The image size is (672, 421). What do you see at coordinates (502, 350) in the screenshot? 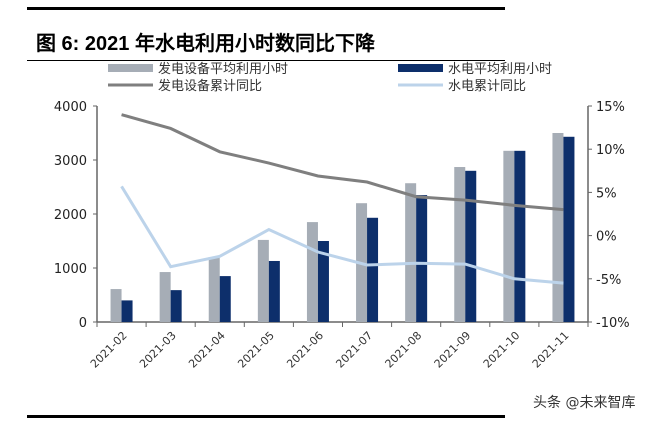
I see `x-tick-label: 2021-10` at bounding box center [502, 350].